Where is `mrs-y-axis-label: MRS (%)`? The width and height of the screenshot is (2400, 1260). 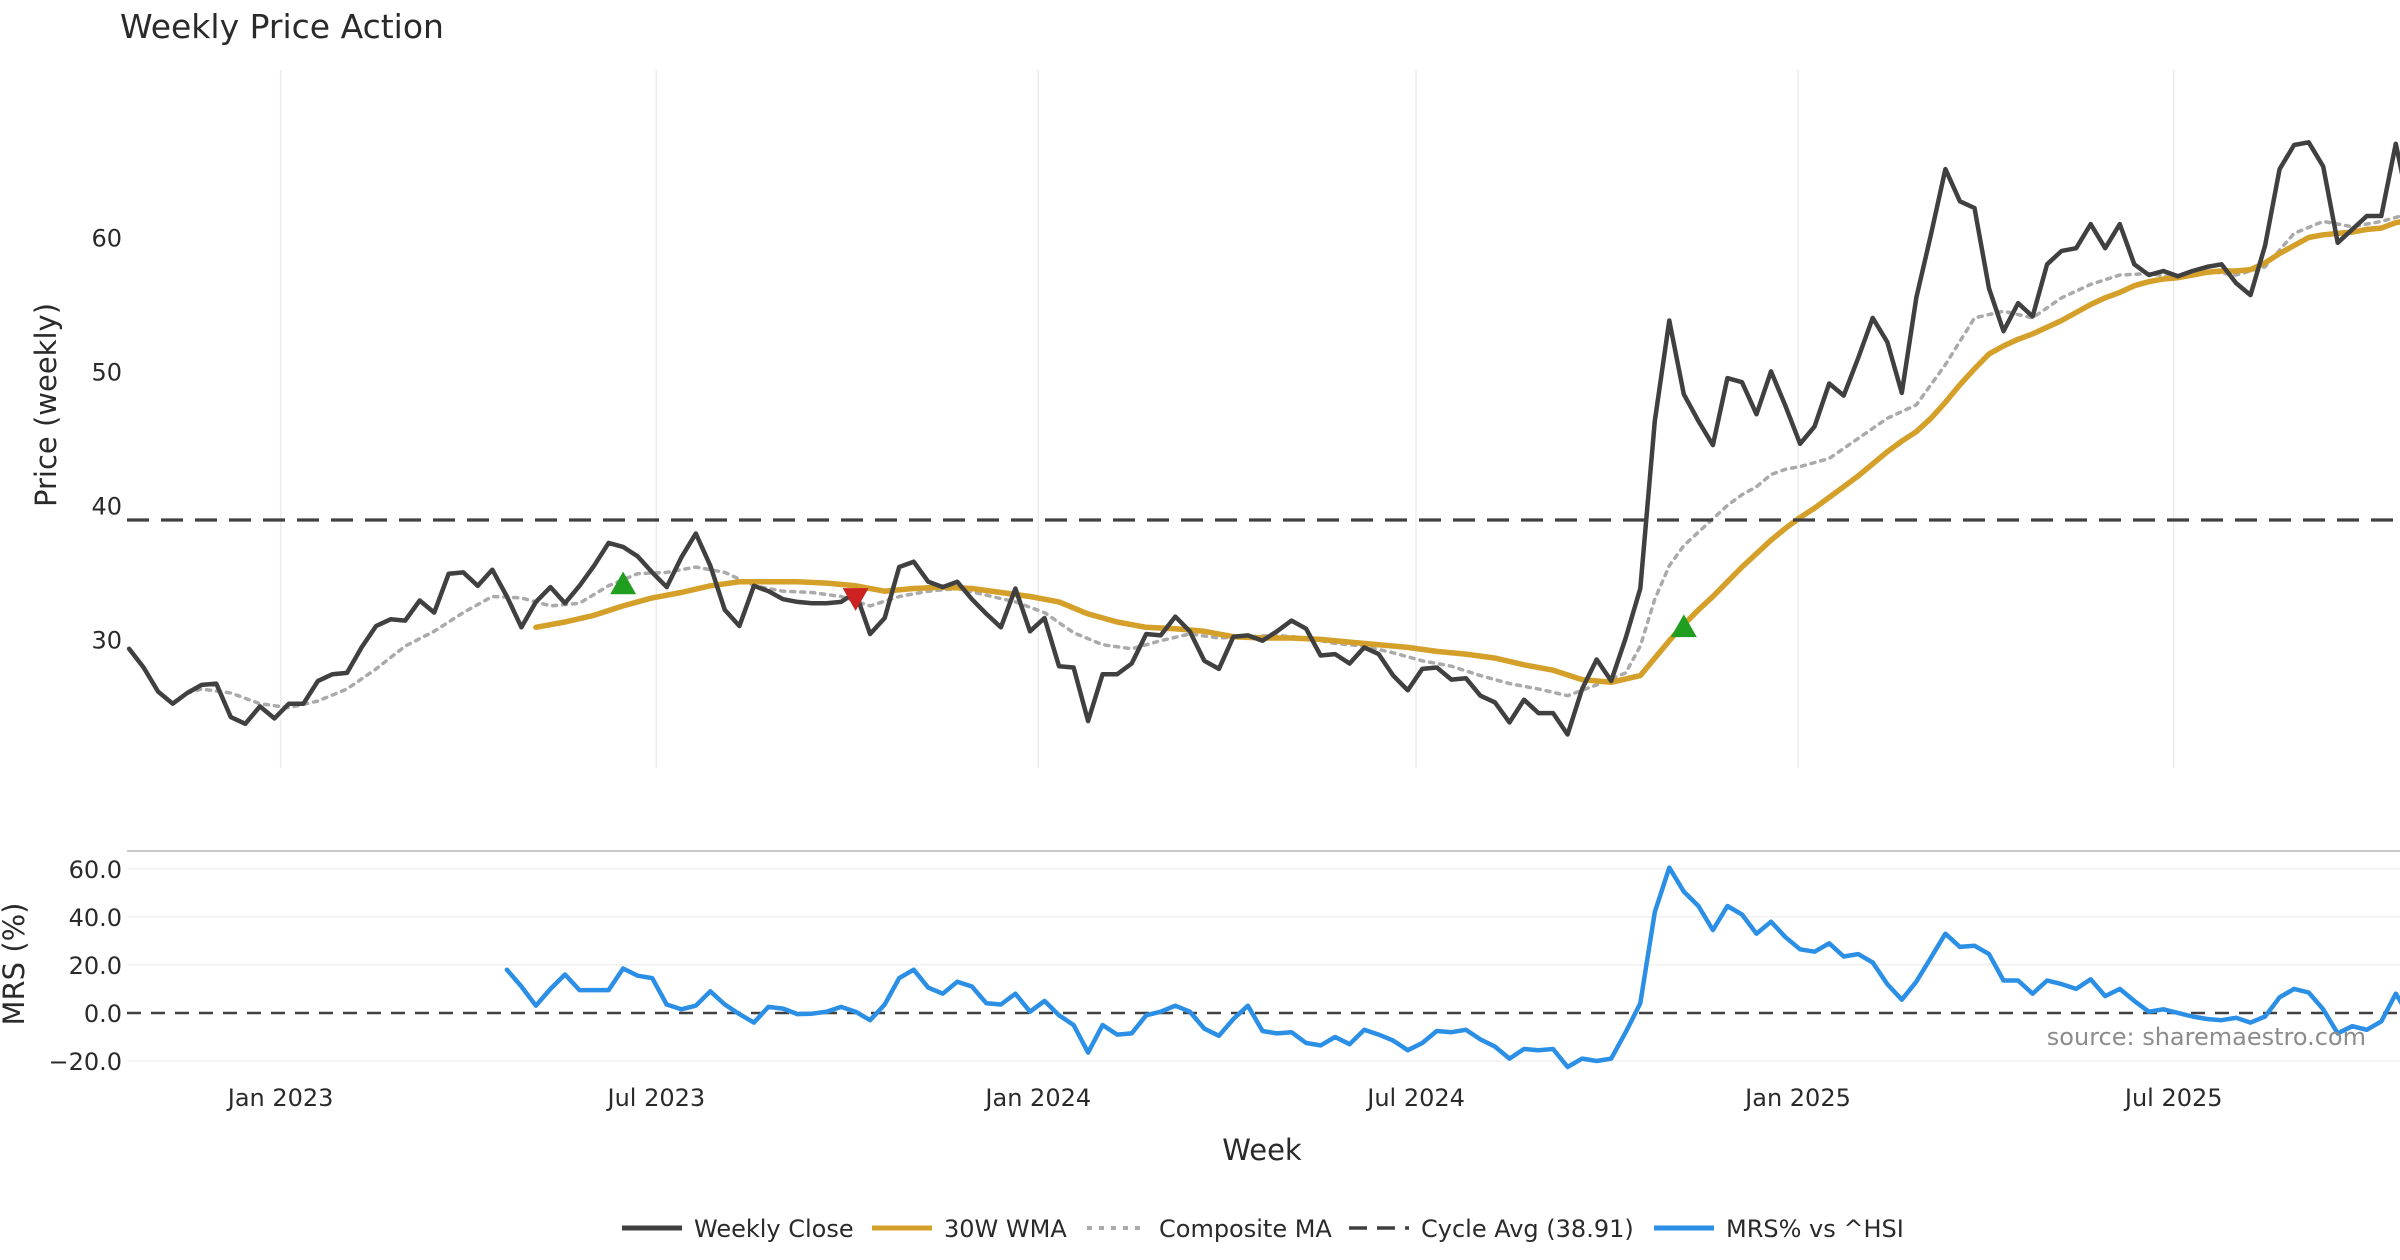
mrs-y-axis-label: MRS (%) is located at coordinates (15, 964).